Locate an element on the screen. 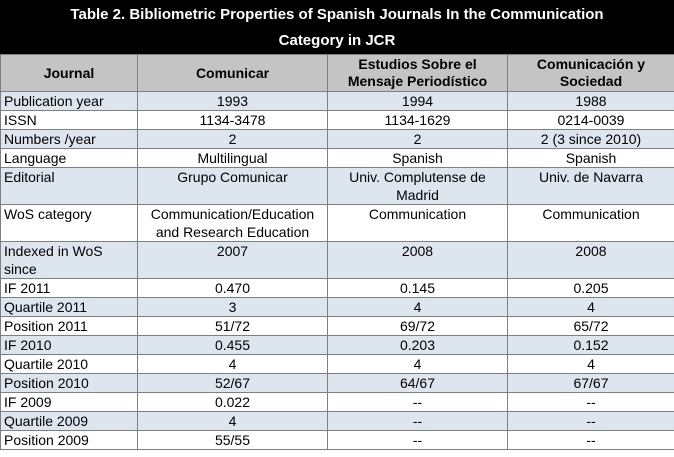 Image resolution: width=674 pixels, height=457 pixels. row-label: Numbers /year is located at coordinates (69, 139).